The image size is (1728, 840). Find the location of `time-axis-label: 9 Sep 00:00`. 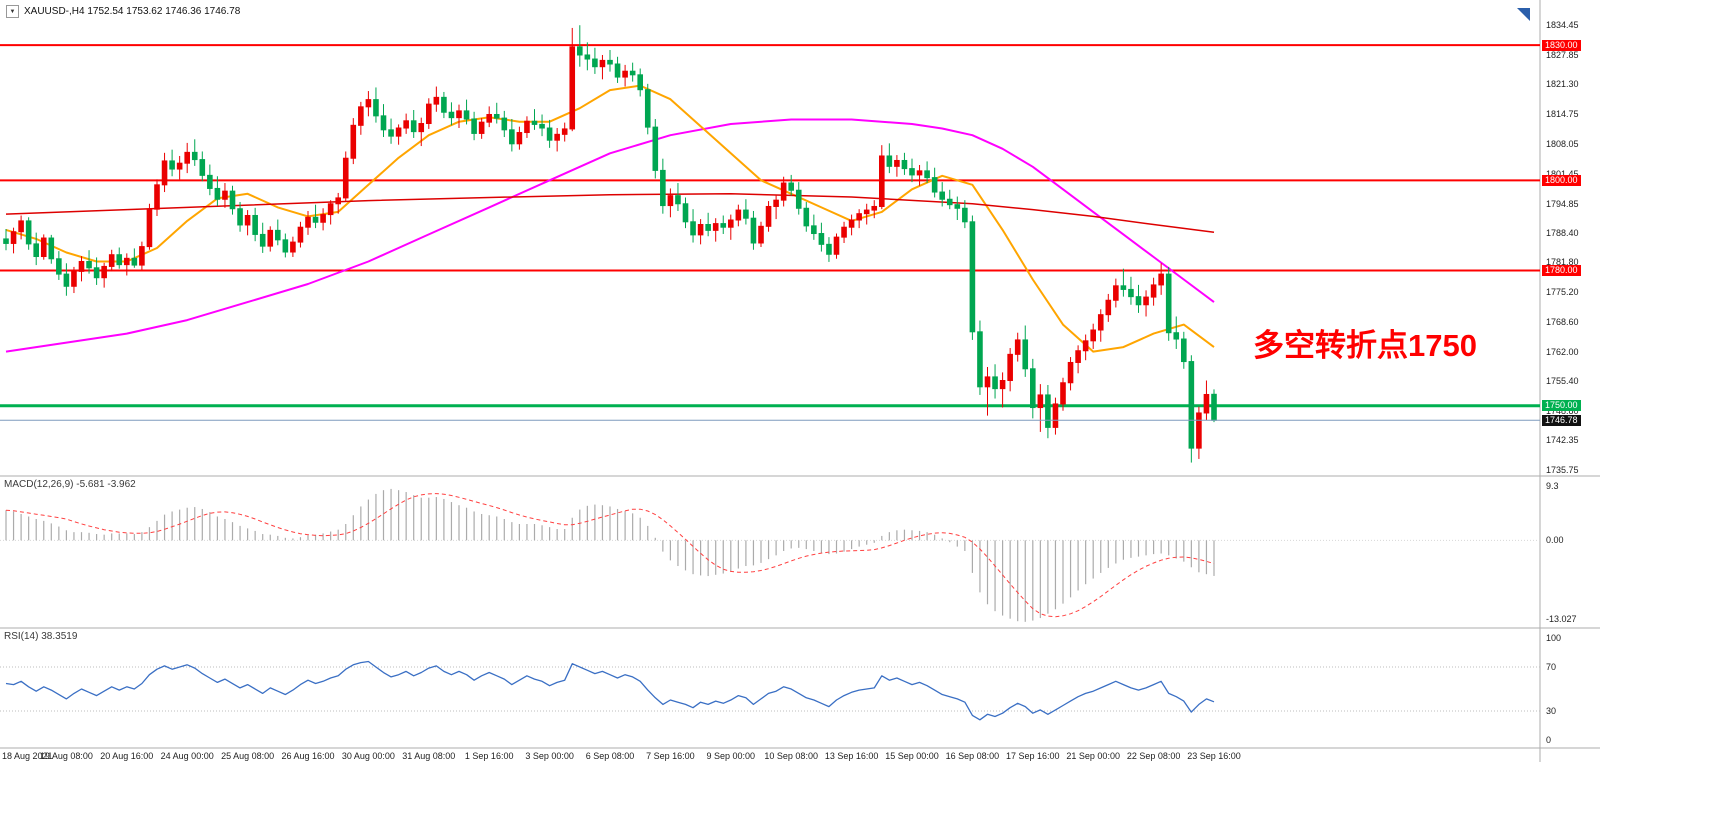

time-axis-label: 9 Sep 00:00 is located at coordinates (731, 756).